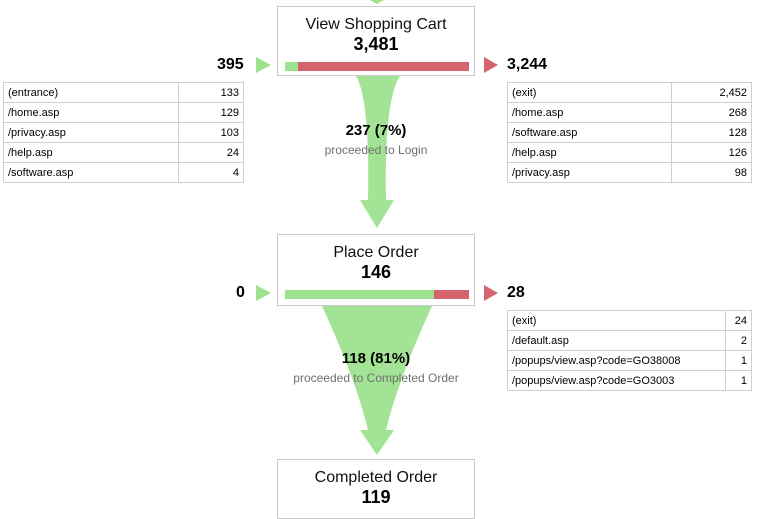 This screenshot has height=519, width=757. What do you see at coordinates (616, 340) in the screenshot?
I see `page-path: /default.asp` at bounding box center [616, 340].